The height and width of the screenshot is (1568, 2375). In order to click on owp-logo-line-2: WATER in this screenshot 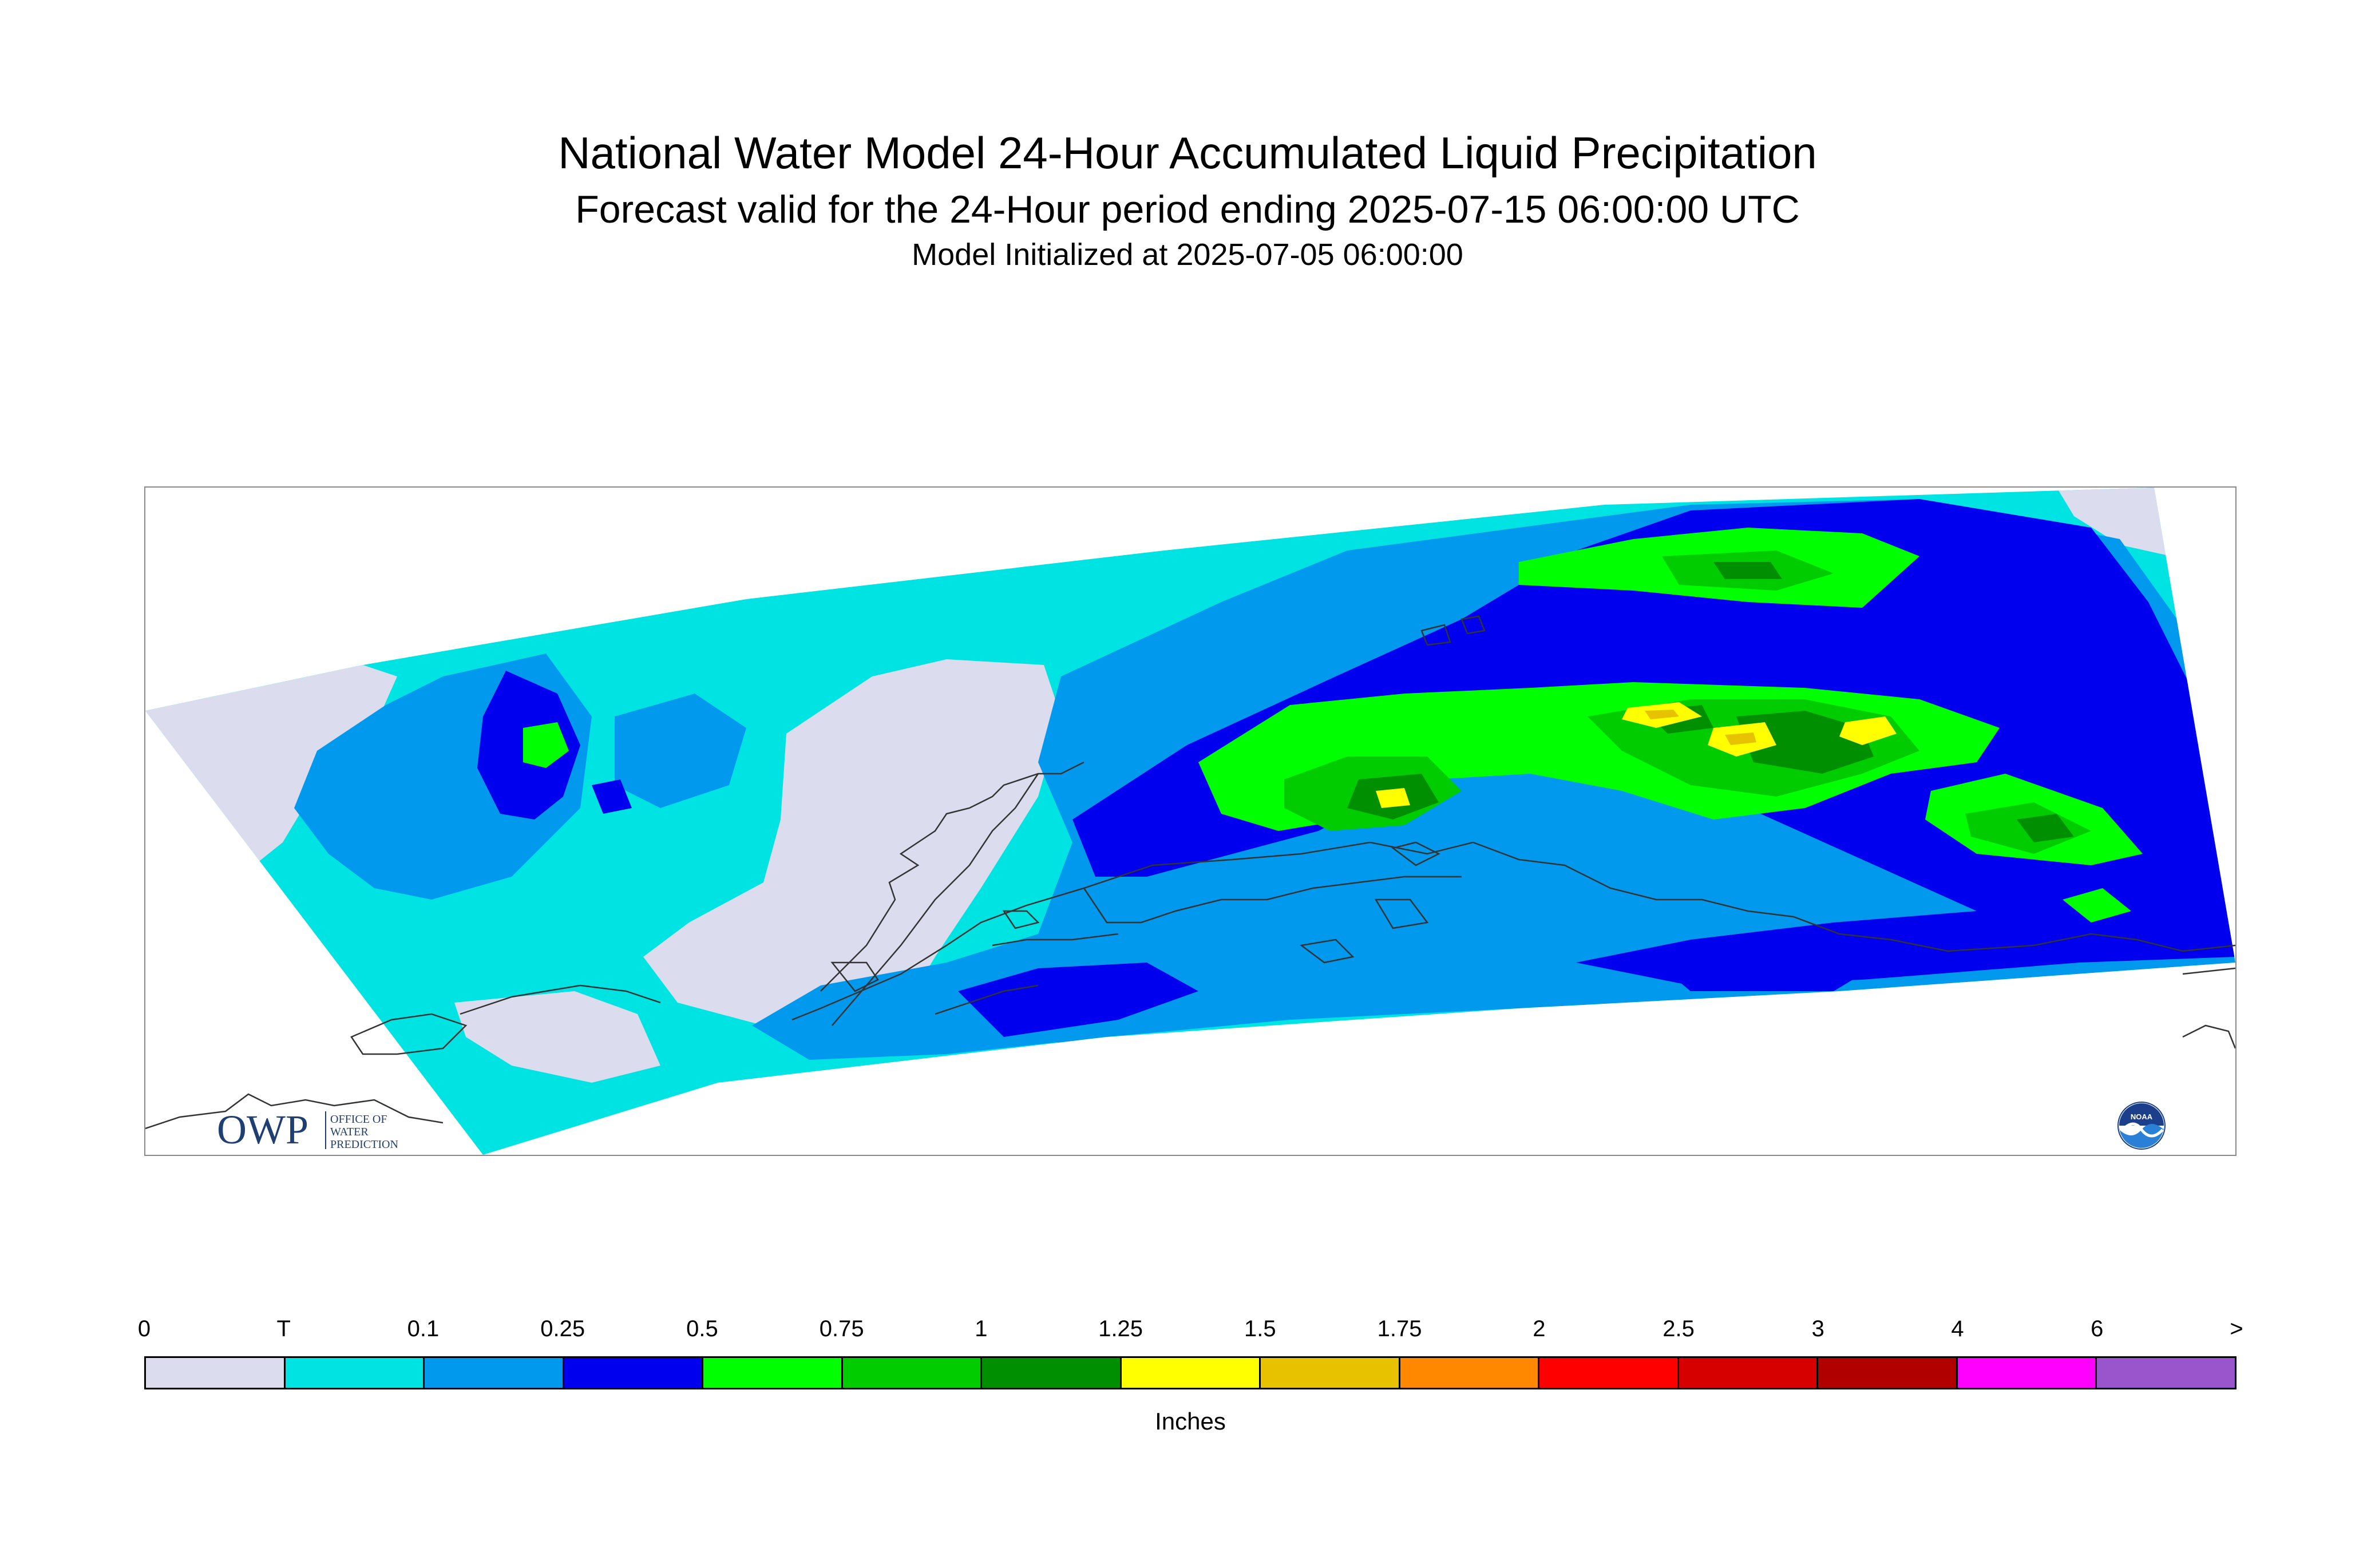, I will do `click(350, 1132)`.